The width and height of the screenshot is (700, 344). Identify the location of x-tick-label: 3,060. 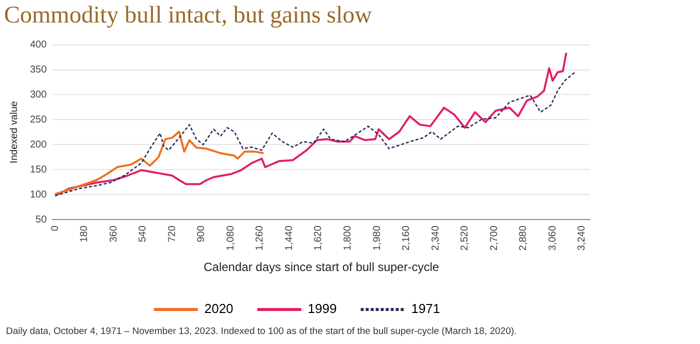
(552, 238).